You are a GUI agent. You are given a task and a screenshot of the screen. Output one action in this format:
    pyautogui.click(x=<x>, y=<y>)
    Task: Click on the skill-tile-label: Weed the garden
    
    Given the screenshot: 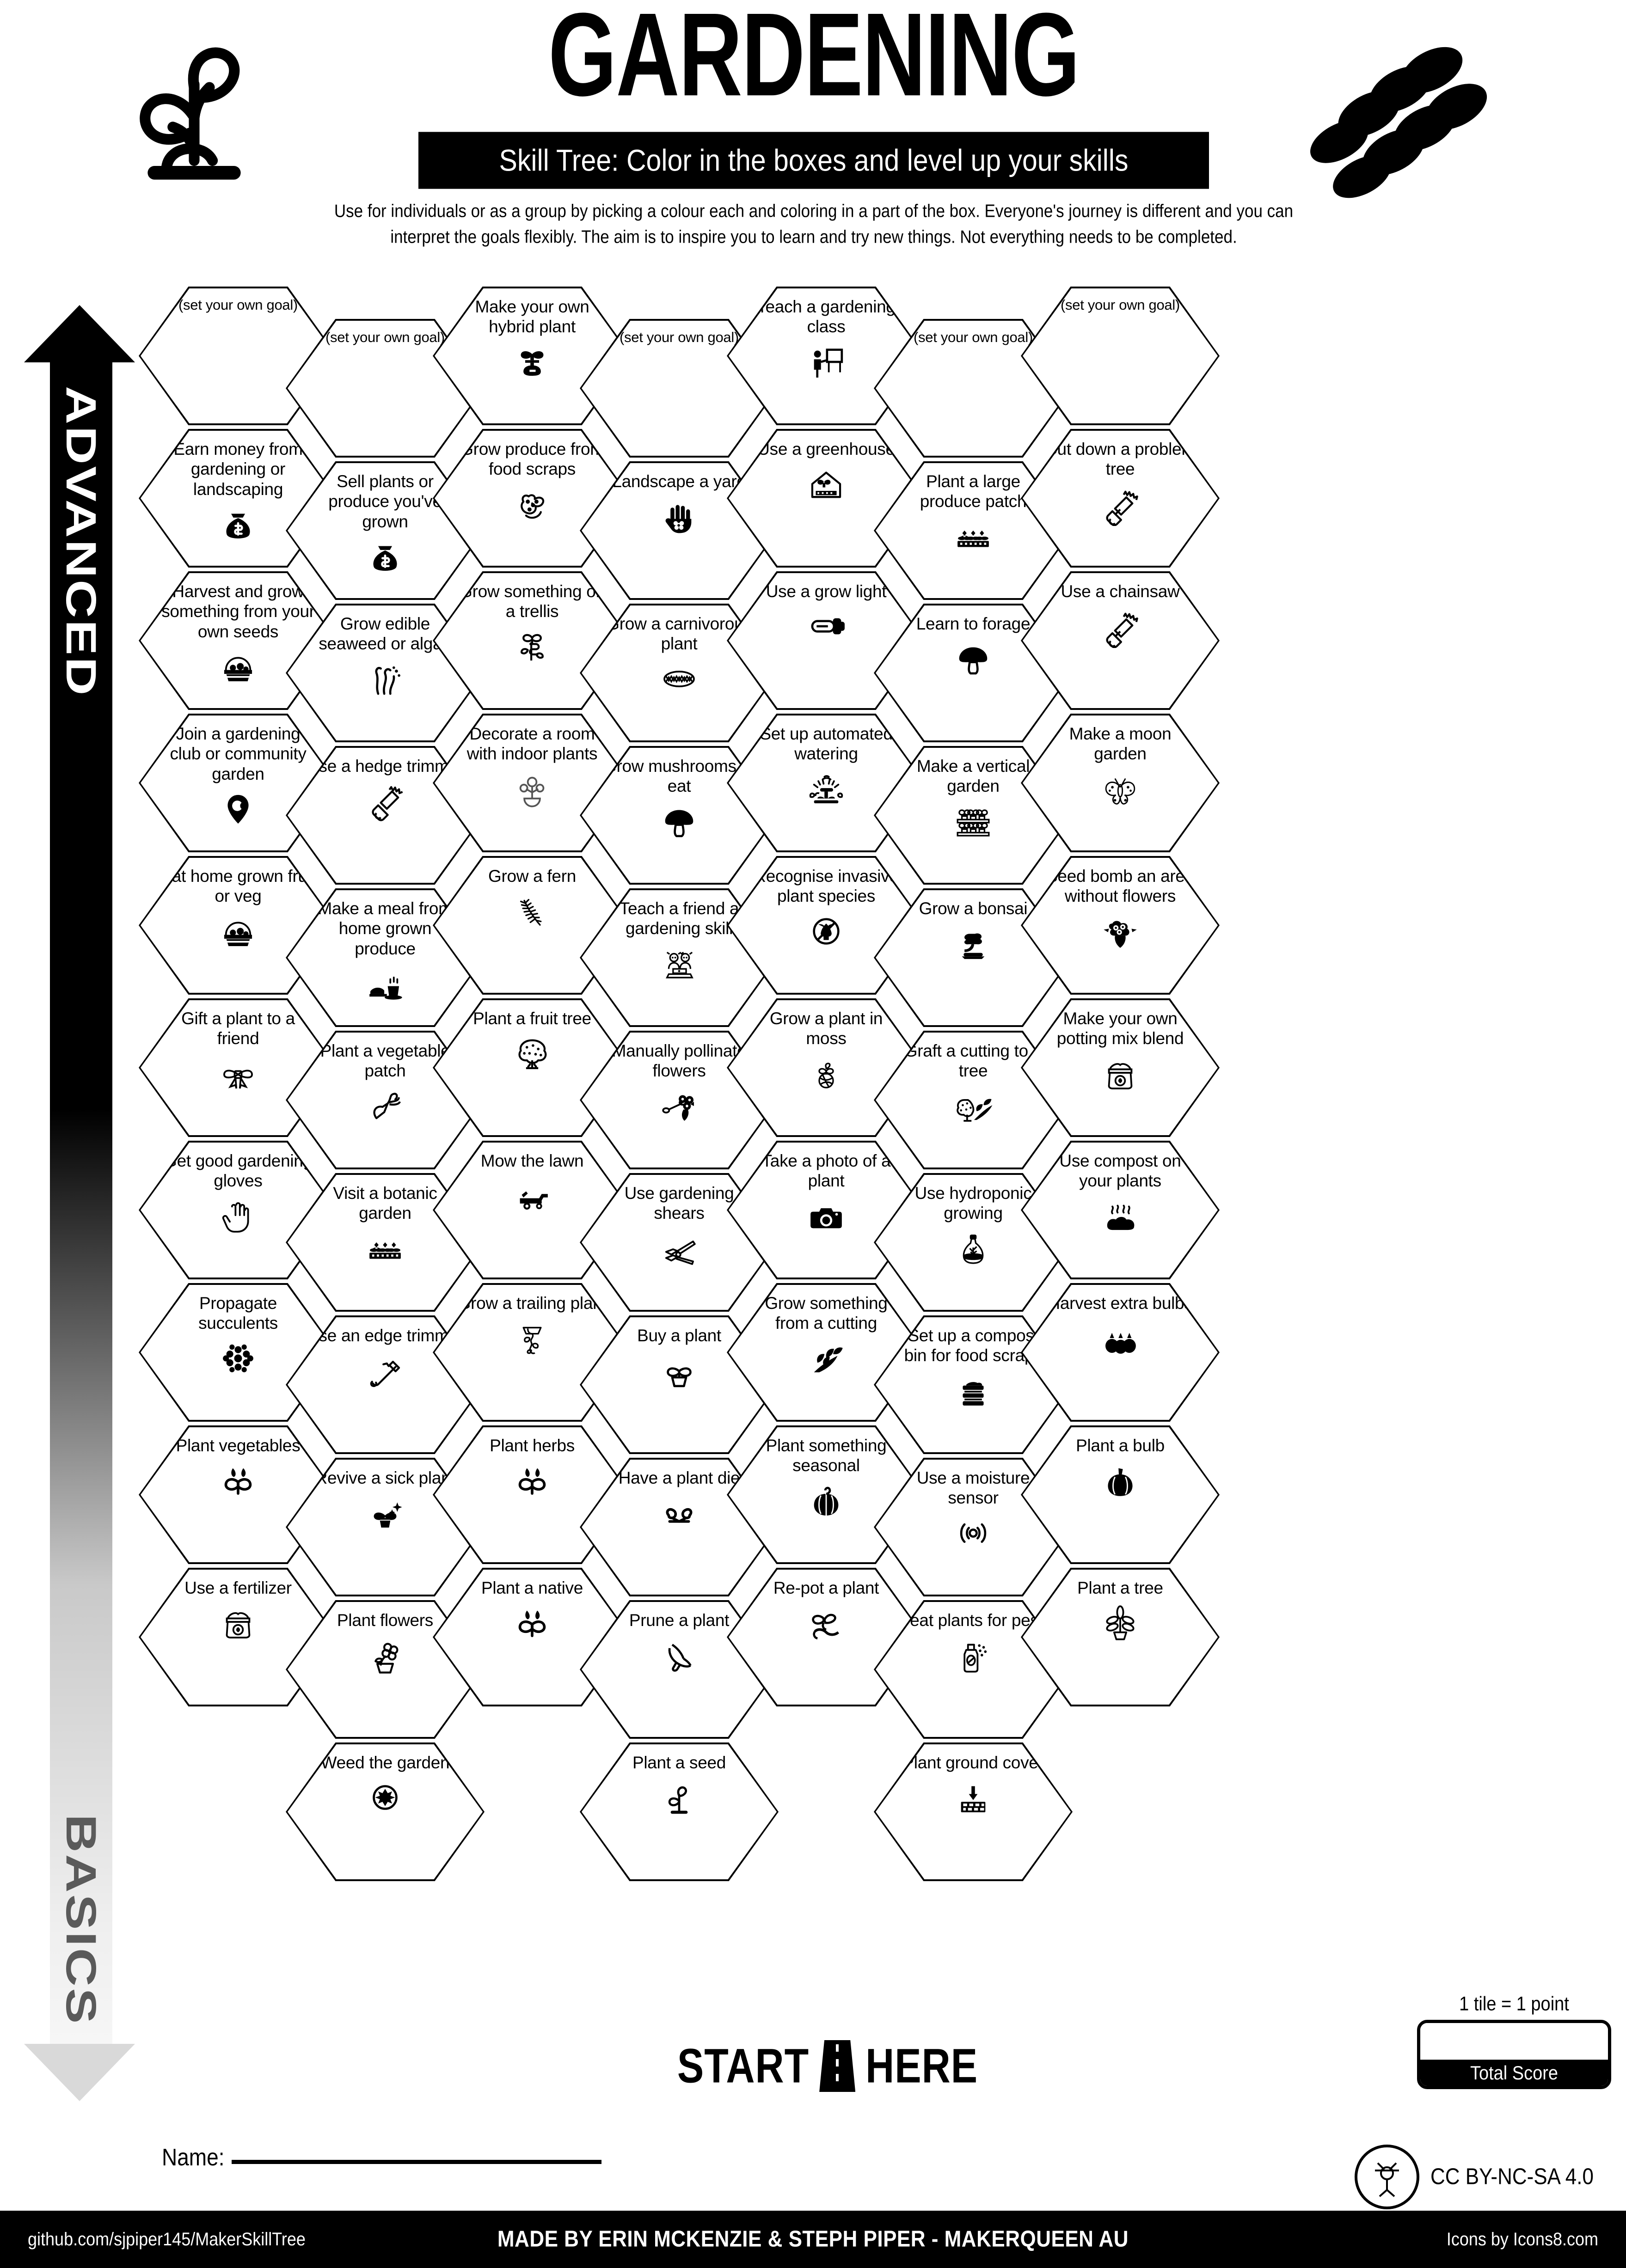 What is the action you would take?
    pyautogui.click(x=385, y=1762)
    